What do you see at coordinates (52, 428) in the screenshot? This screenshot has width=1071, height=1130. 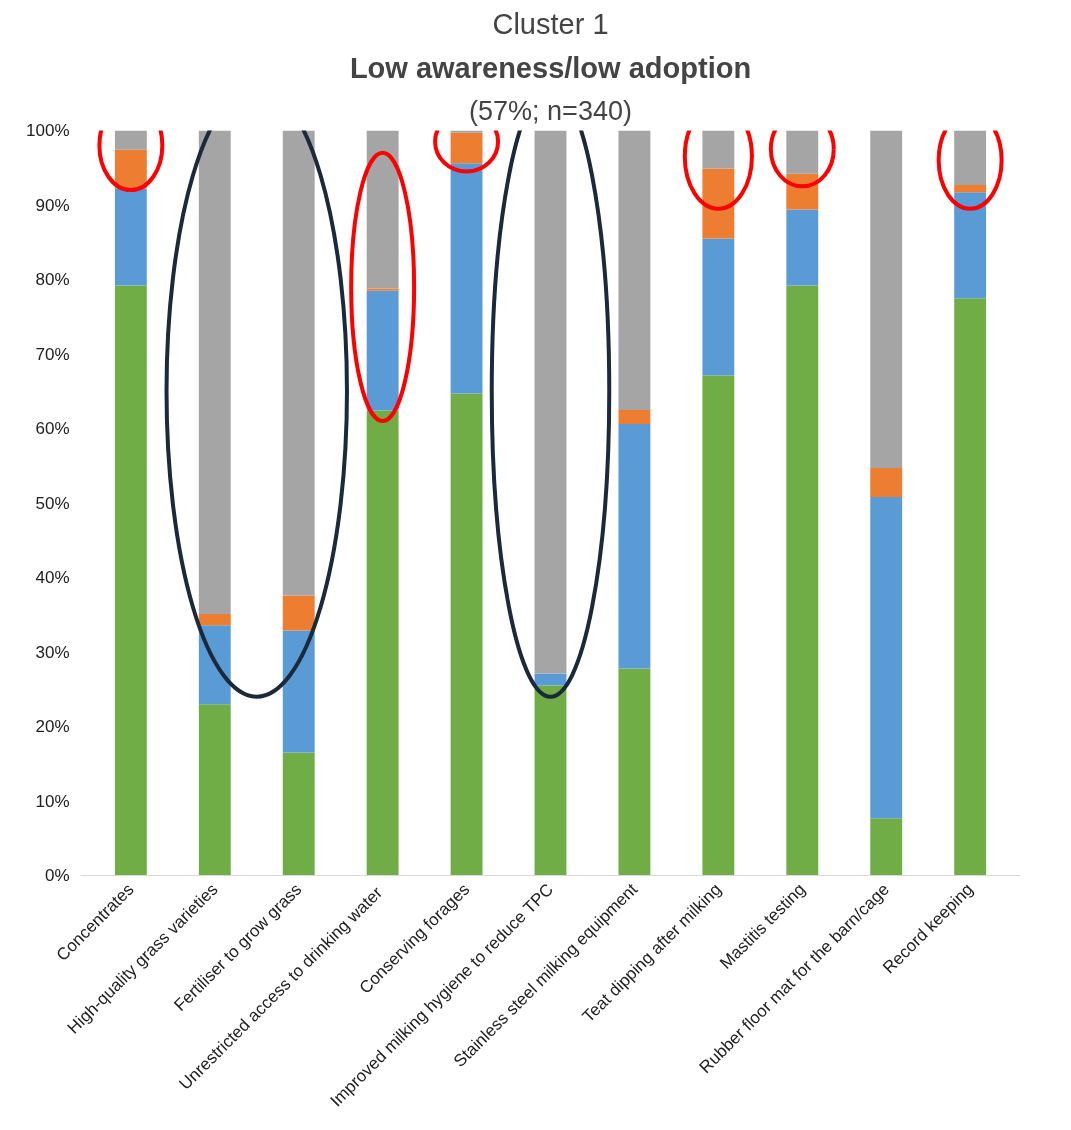 I see `y-tick-label: 60%` at bounding box center [52, 428].